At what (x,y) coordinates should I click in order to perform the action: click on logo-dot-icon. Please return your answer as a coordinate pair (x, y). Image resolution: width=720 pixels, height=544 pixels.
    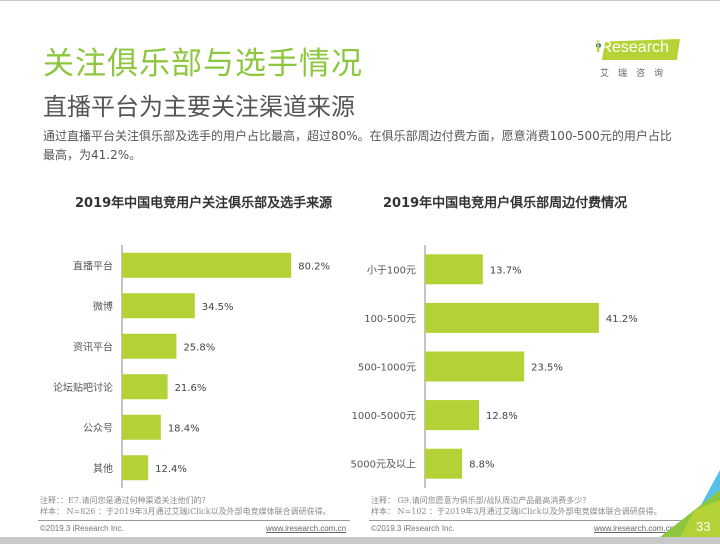
    Looking at the image, I should click on (598, 45).